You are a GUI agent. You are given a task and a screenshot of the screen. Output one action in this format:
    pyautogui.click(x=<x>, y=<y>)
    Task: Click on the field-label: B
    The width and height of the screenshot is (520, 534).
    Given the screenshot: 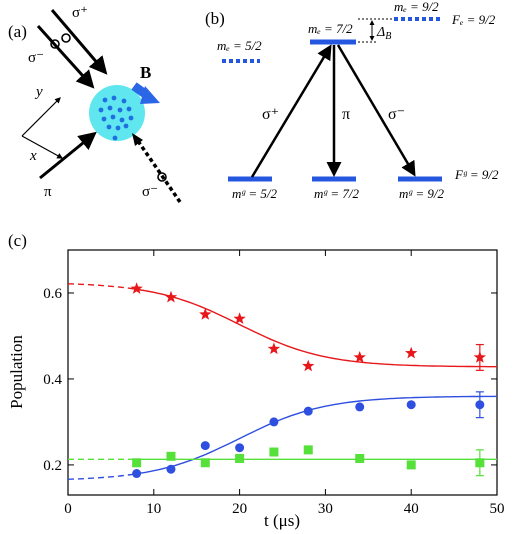 What is the action you would take?
    pyautogui.click(x=145, y=72)
    